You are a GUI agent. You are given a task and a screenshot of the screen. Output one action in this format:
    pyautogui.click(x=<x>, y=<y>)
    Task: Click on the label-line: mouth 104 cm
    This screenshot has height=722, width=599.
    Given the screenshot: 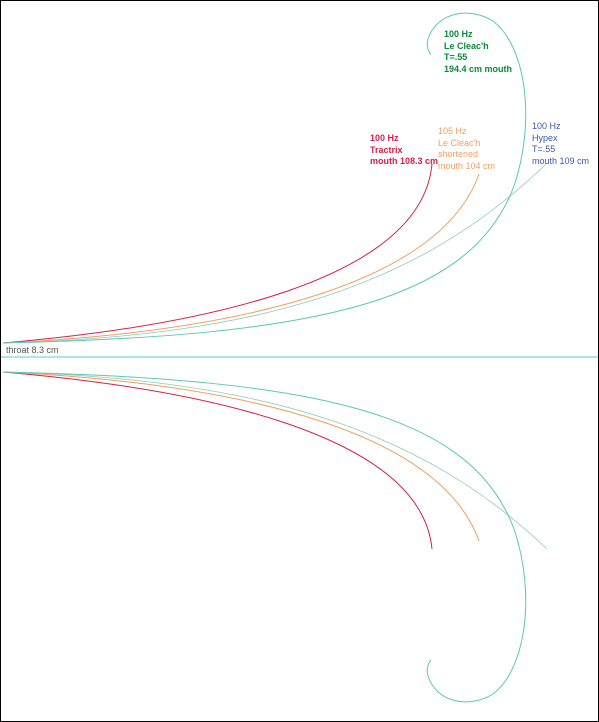 What is the action you would take?
    pyautogui.click(x=467, y=165)
    